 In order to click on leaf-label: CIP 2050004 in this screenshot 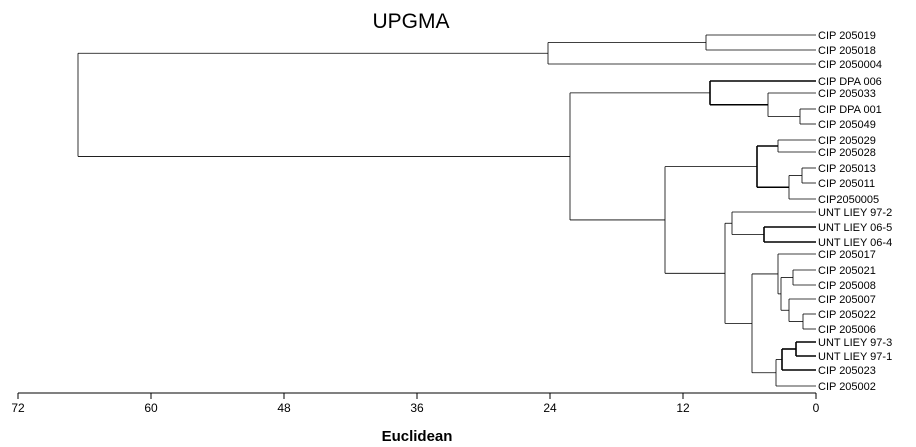, I will do `click(850, 65)`.